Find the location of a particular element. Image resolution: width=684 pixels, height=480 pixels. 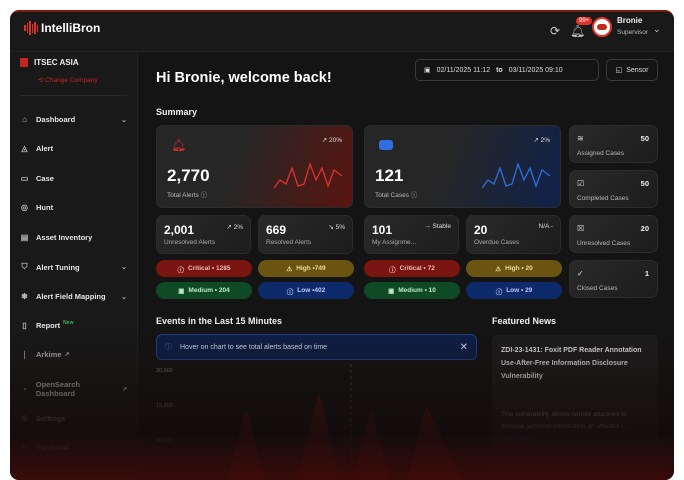

sensor-button: ◱ Sensor is located at coordinates (632, 70).